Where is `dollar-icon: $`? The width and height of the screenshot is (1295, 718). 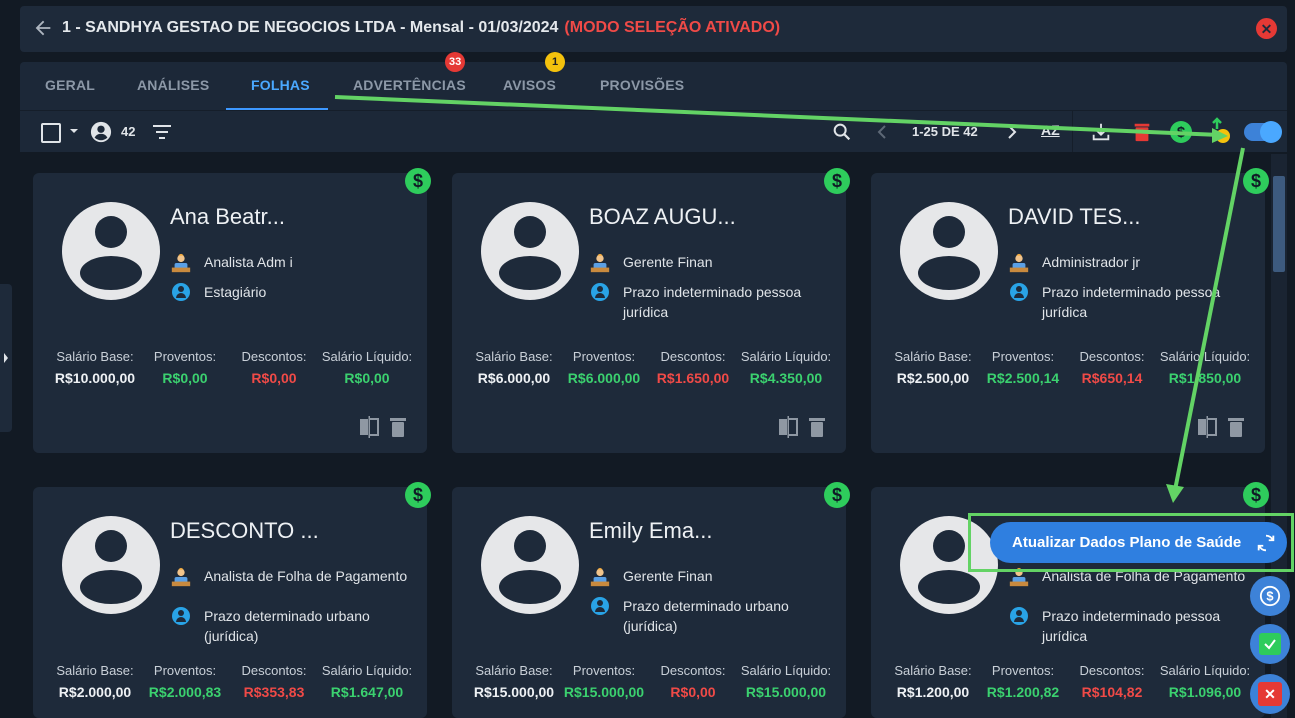
dollar-icon: $ is located at coordinates (1181, 132).